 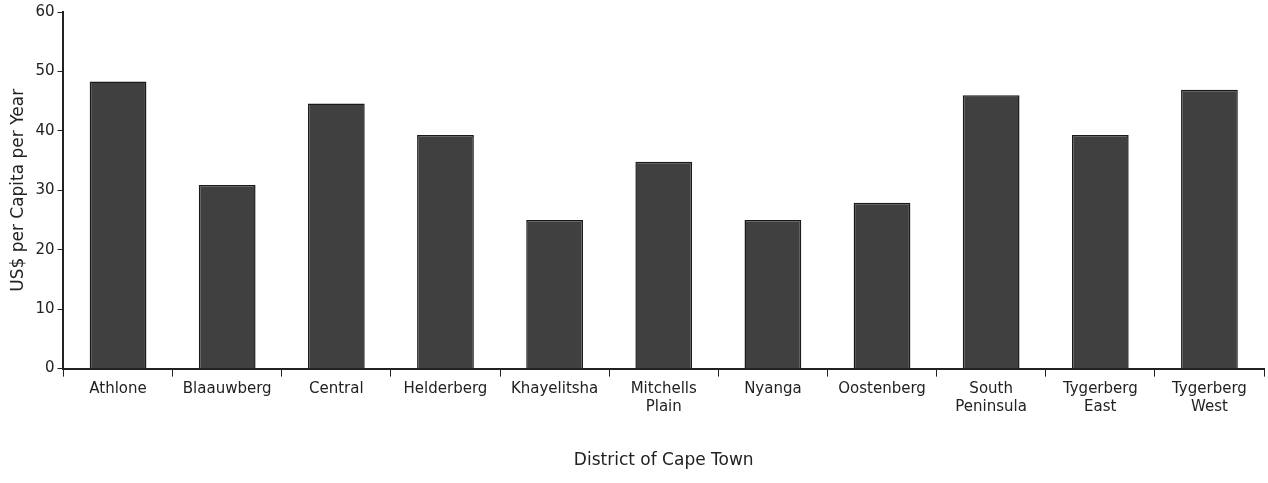 I want to click on y-tick-label: 60, so click(x=45, y=10).